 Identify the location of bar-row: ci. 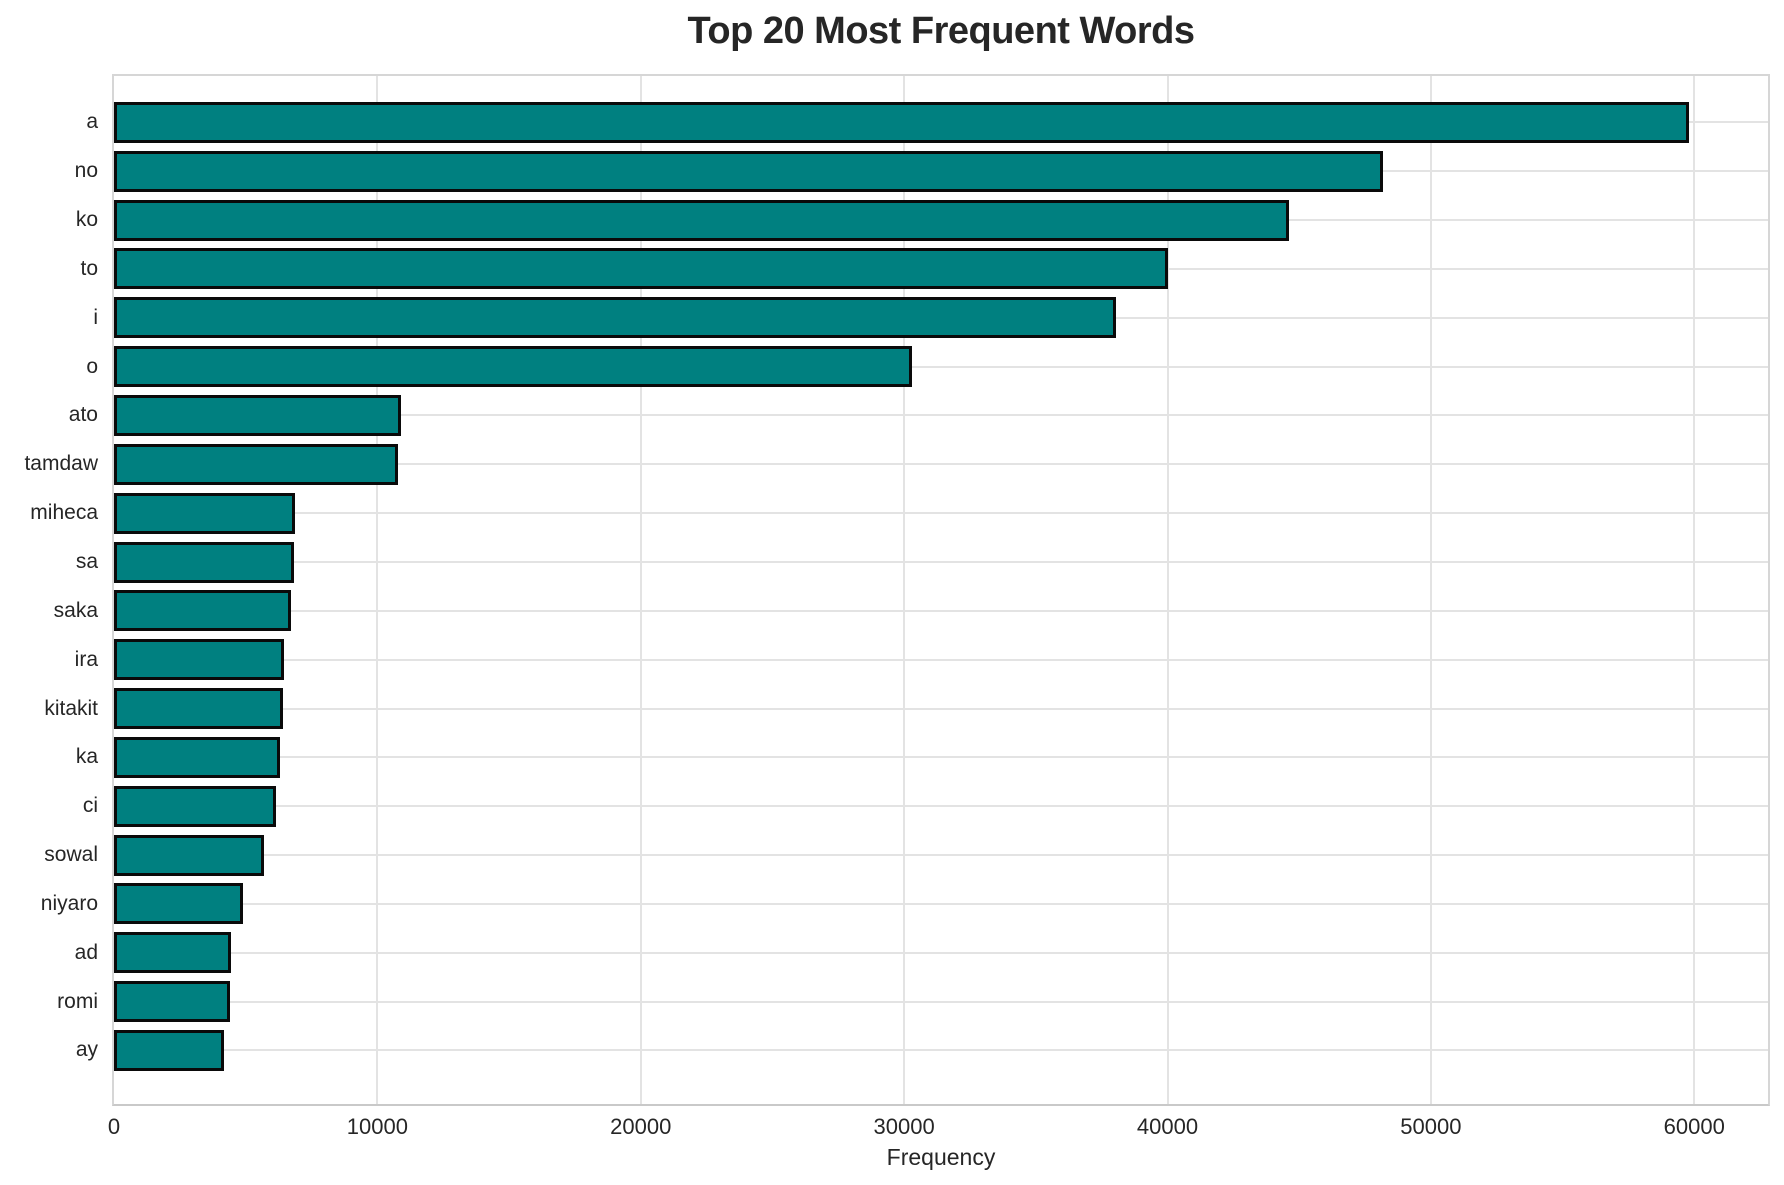
(925, 806).